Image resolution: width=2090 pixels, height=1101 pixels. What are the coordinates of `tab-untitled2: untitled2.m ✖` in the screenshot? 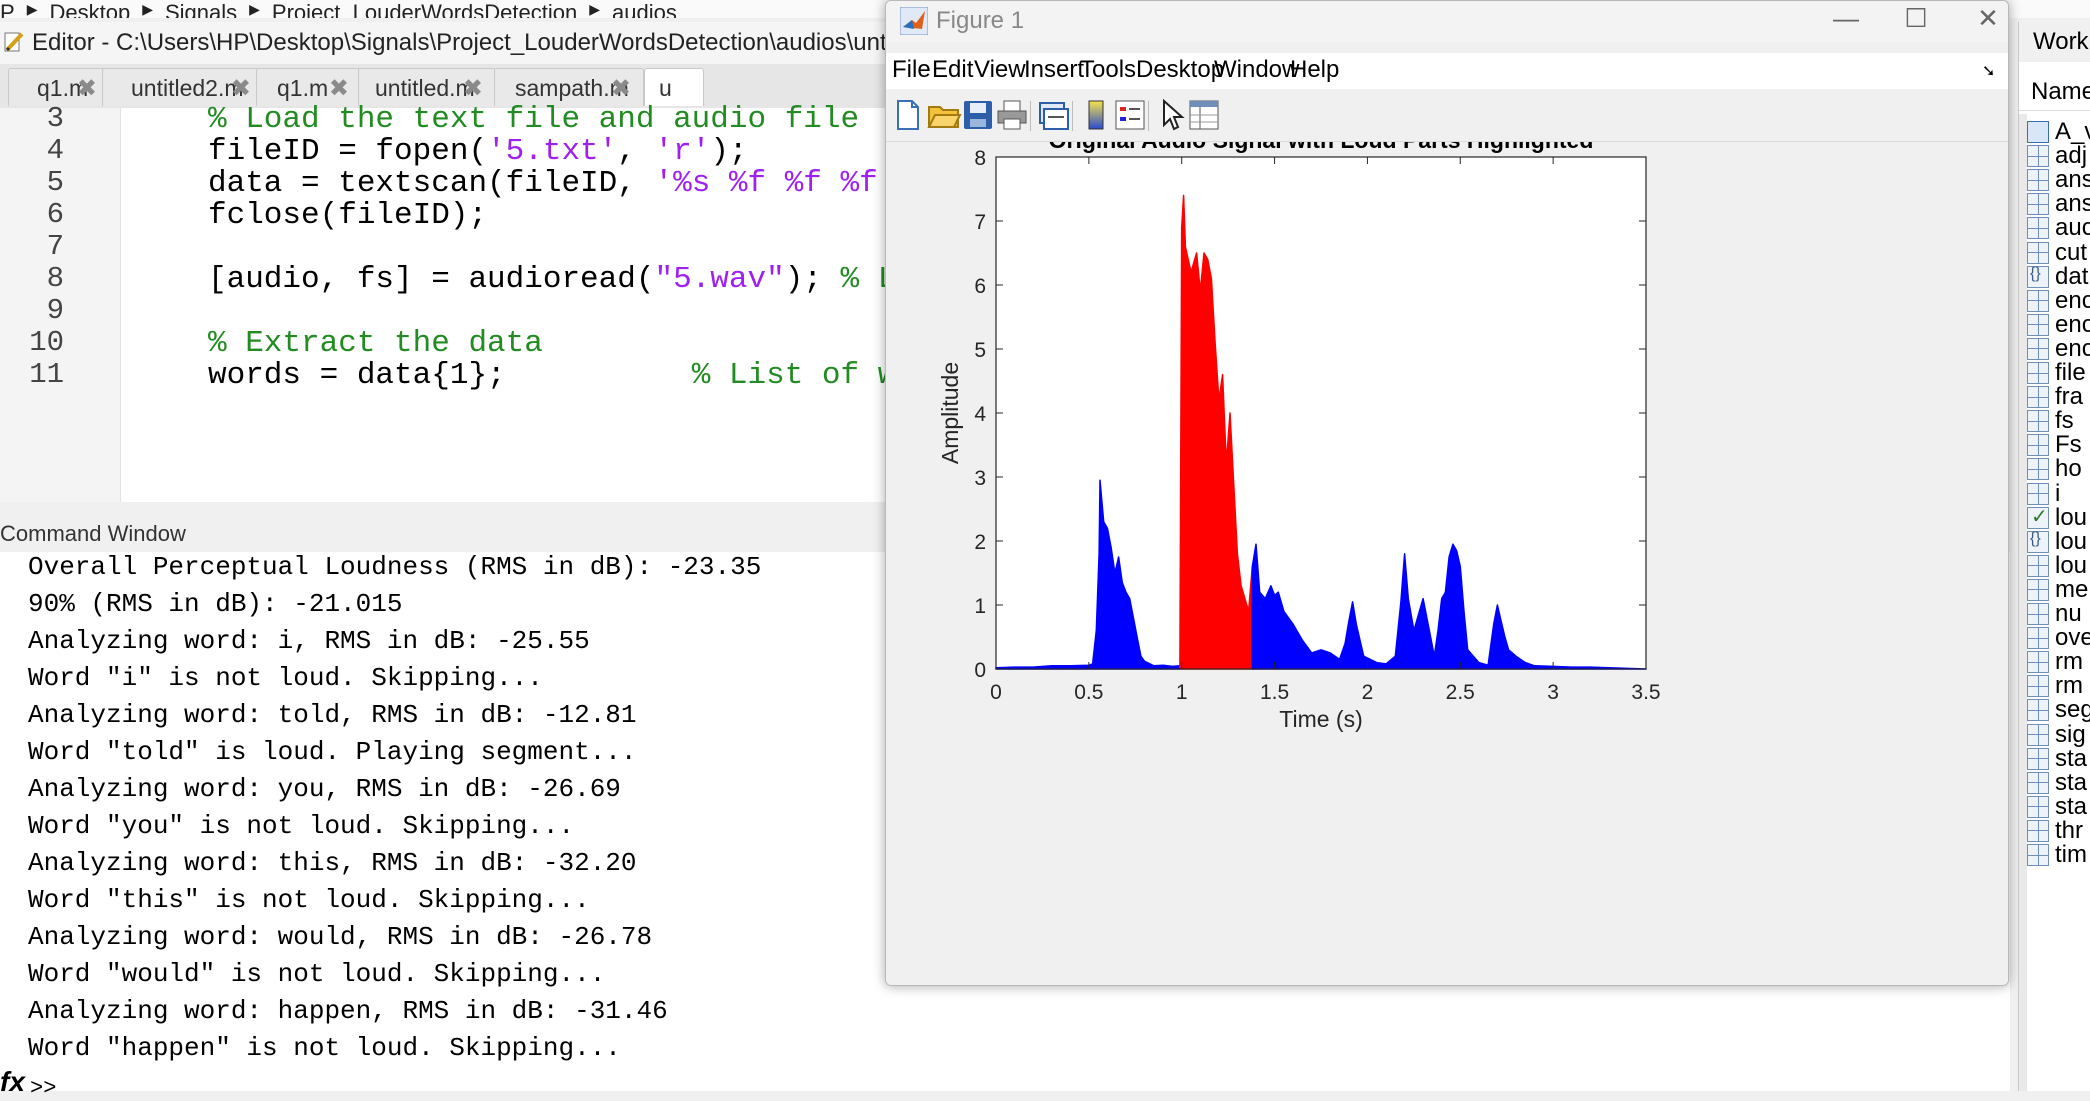 It's located at (183, 87).